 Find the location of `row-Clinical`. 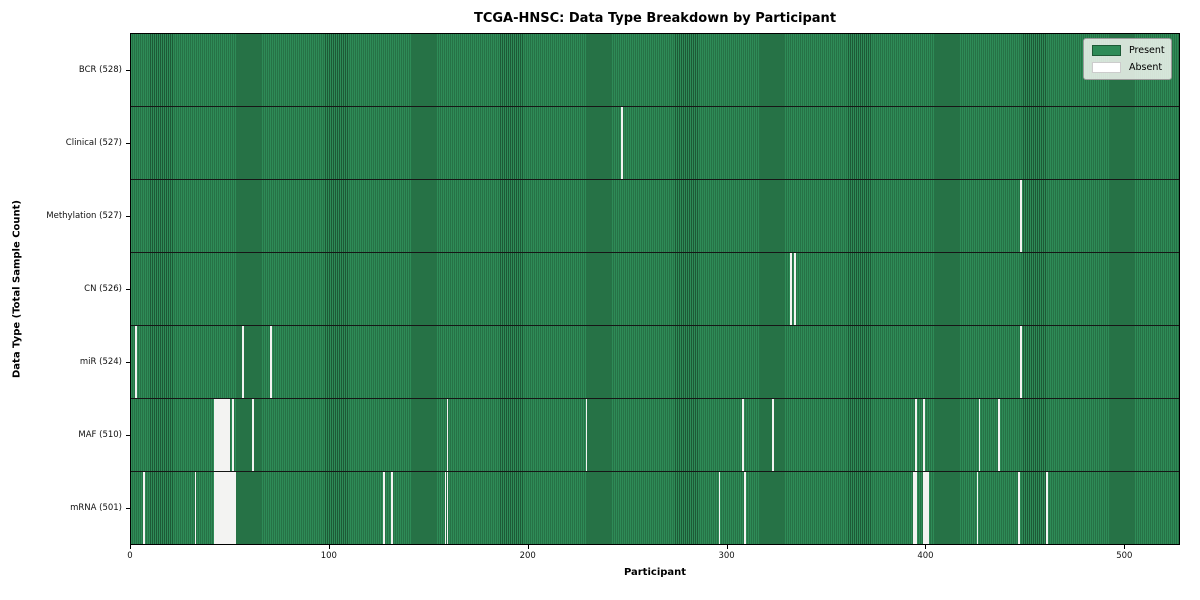

row-Clinical is located at coordinates (655, 142).